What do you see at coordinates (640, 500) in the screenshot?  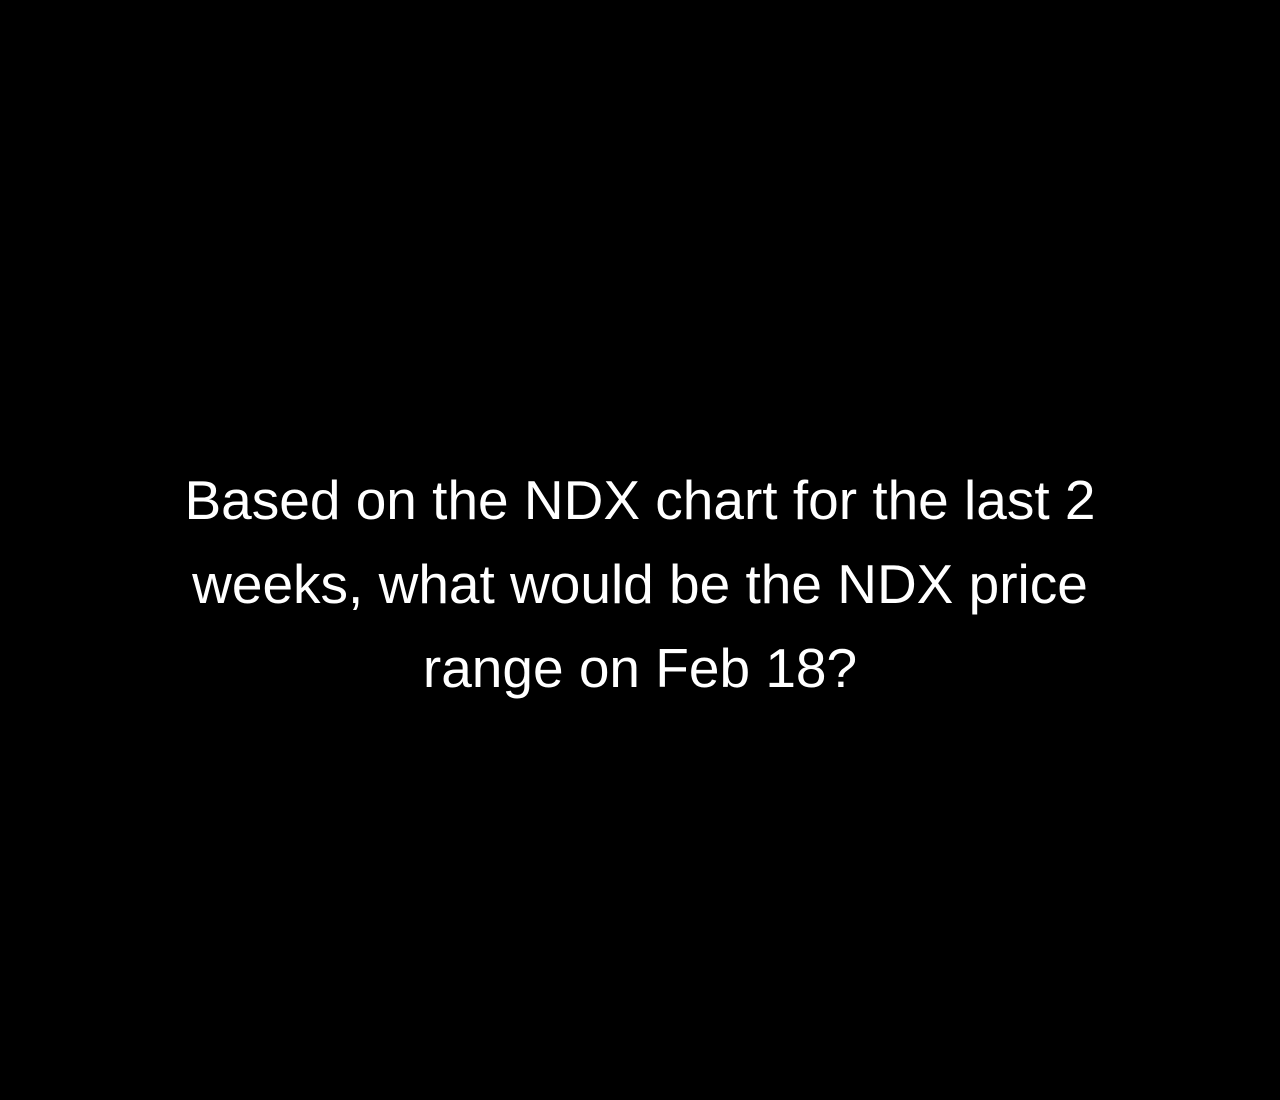 I see `question-line-1: Based on the NDX chart for the last 2` at bounding box center [640, 500].